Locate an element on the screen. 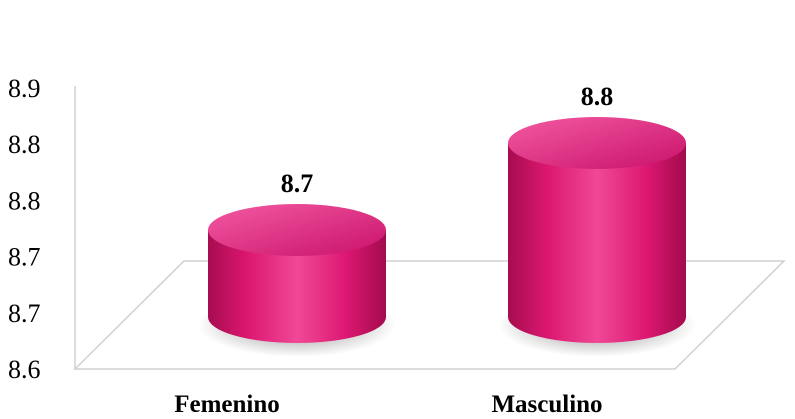 The image size is (795, 419). data-label: 8.8 is located at coordinates (597, 96).